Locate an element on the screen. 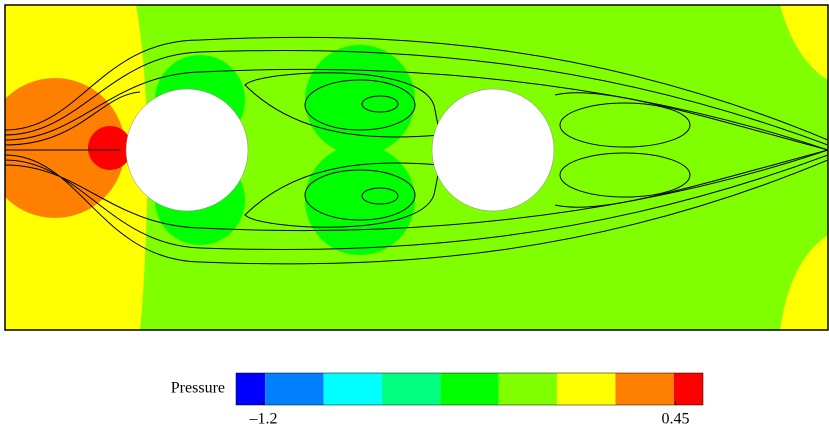 This screenshot has width=829, height=437. colorbar-label: Pressure is located at coordinates (198, 388).